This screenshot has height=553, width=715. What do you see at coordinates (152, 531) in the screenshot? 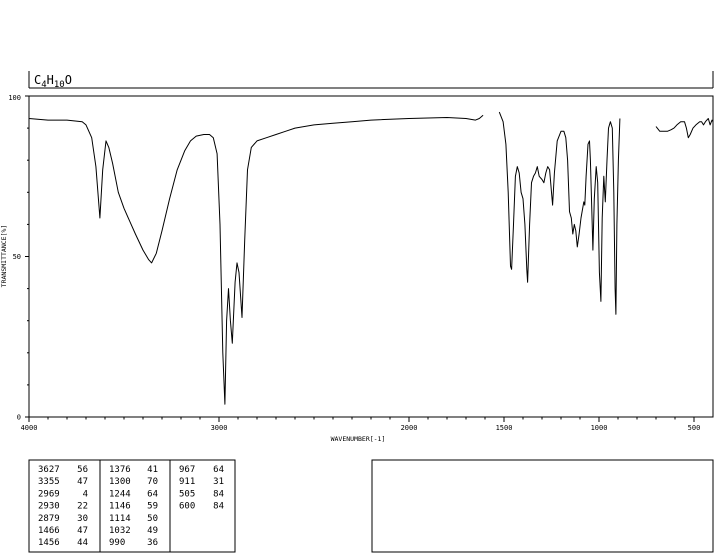
I see `peak-transmittance: 49` at bounding box center [152, 531].